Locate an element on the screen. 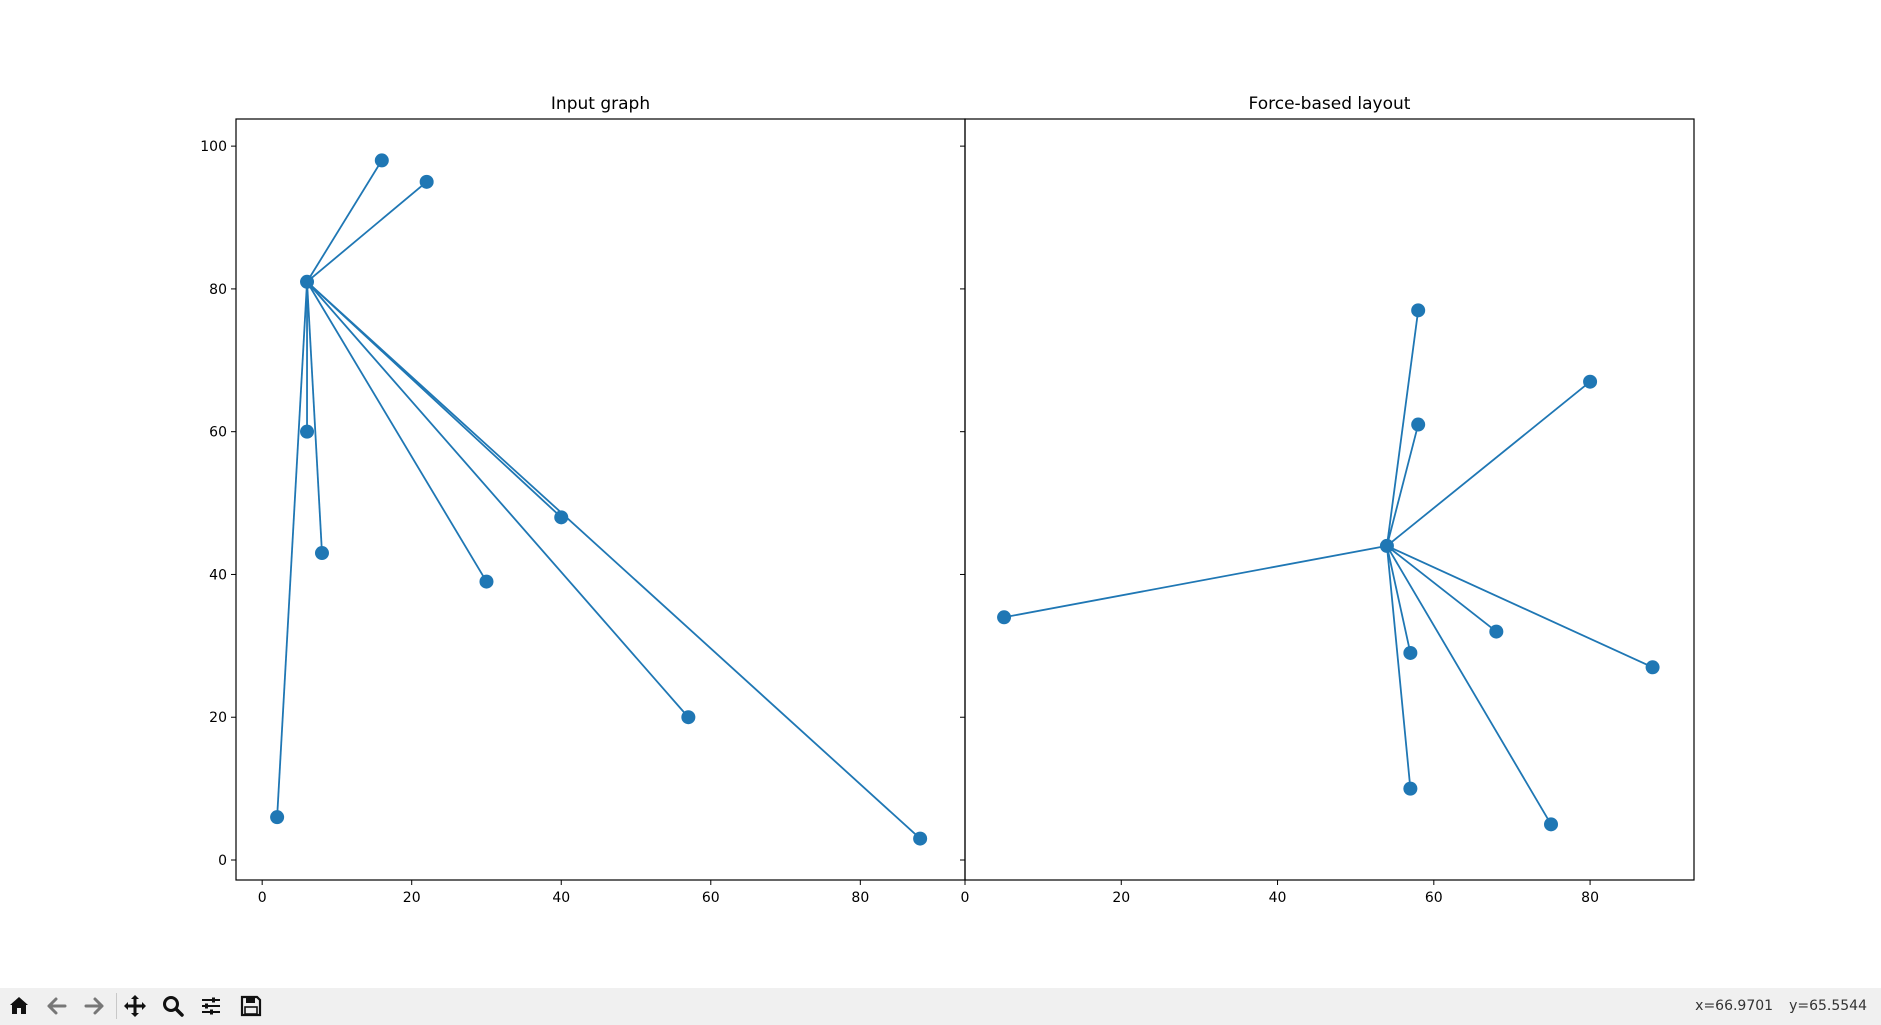  save-button is located at coordinates (251, 1006).